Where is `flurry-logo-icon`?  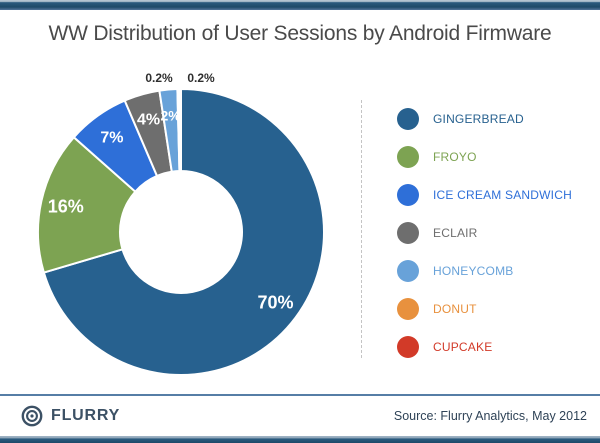 flurry-logo-icon is located at coordinates (32, 416).